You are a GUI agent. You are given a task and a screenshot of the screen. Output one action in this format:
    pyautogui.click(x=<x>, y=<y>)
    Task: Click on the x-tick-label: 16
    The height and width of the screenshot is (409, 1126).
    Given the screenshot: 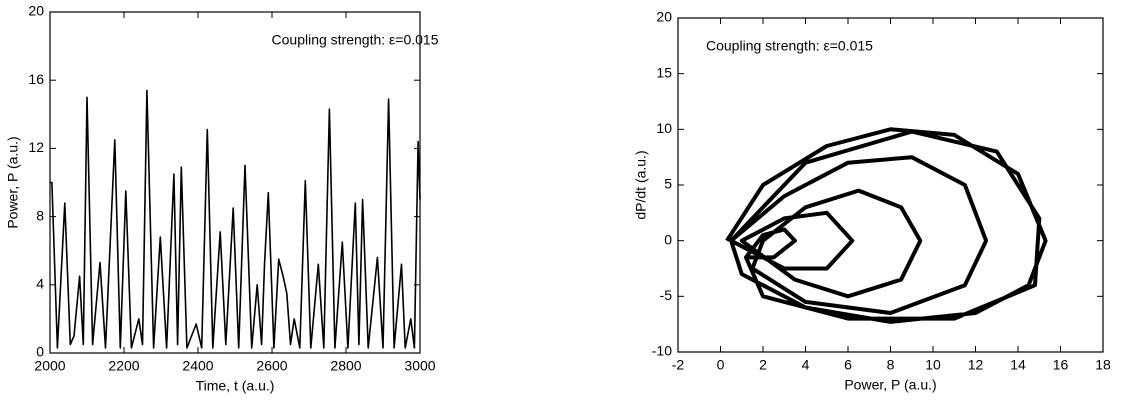 What is the action you would take?
    pyautogui.click(x=1061, y=365)
    